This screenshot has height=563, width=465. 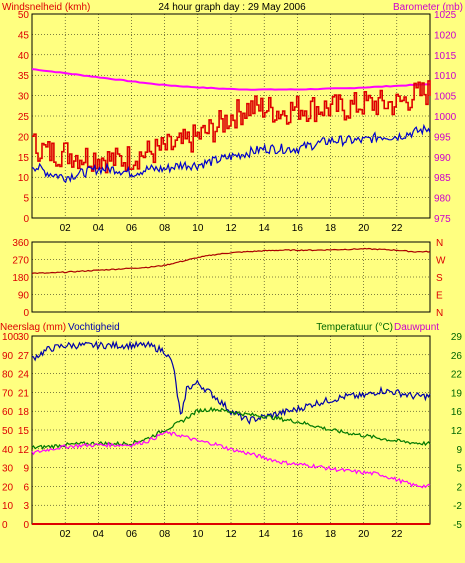 I want to click on barometer-tick-label: 1005, so click(x=445, y=97).